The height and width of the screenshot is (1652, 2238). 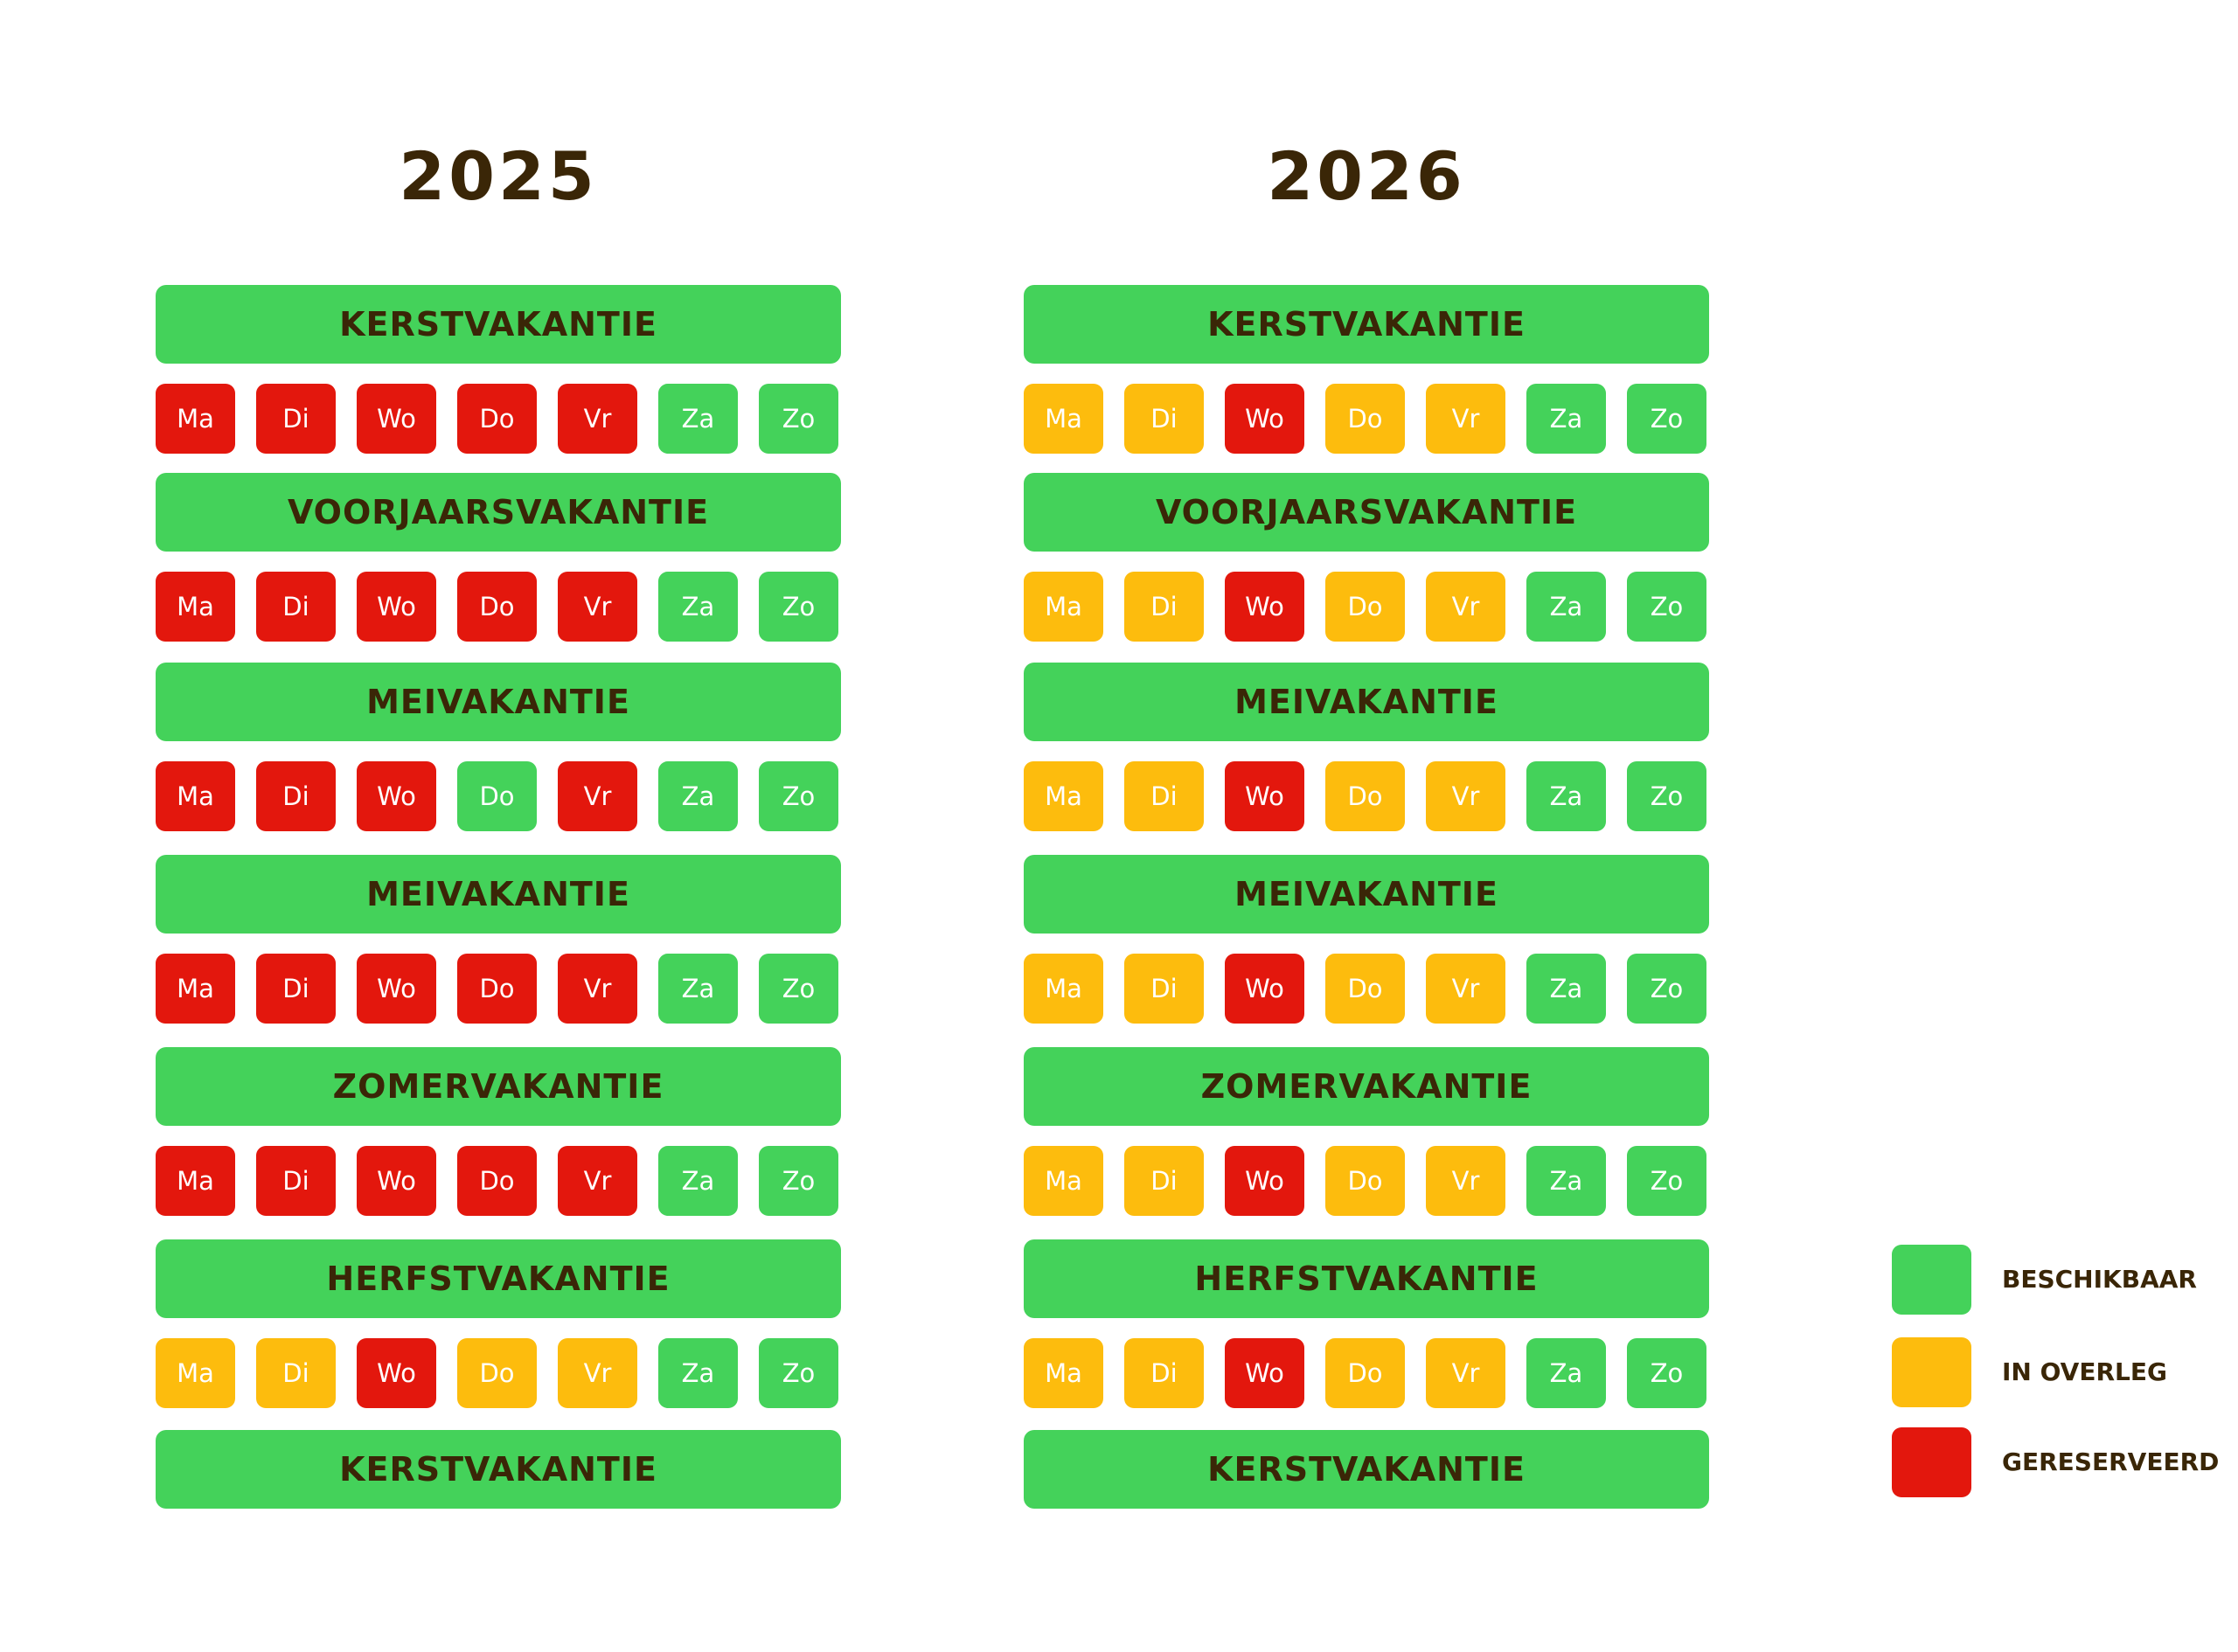 What do you see at coordinates (498, 1086) in the screenshot?
I see `vacation-header: ZOMERVAKANTIE` at bounding box center [498, 1086].